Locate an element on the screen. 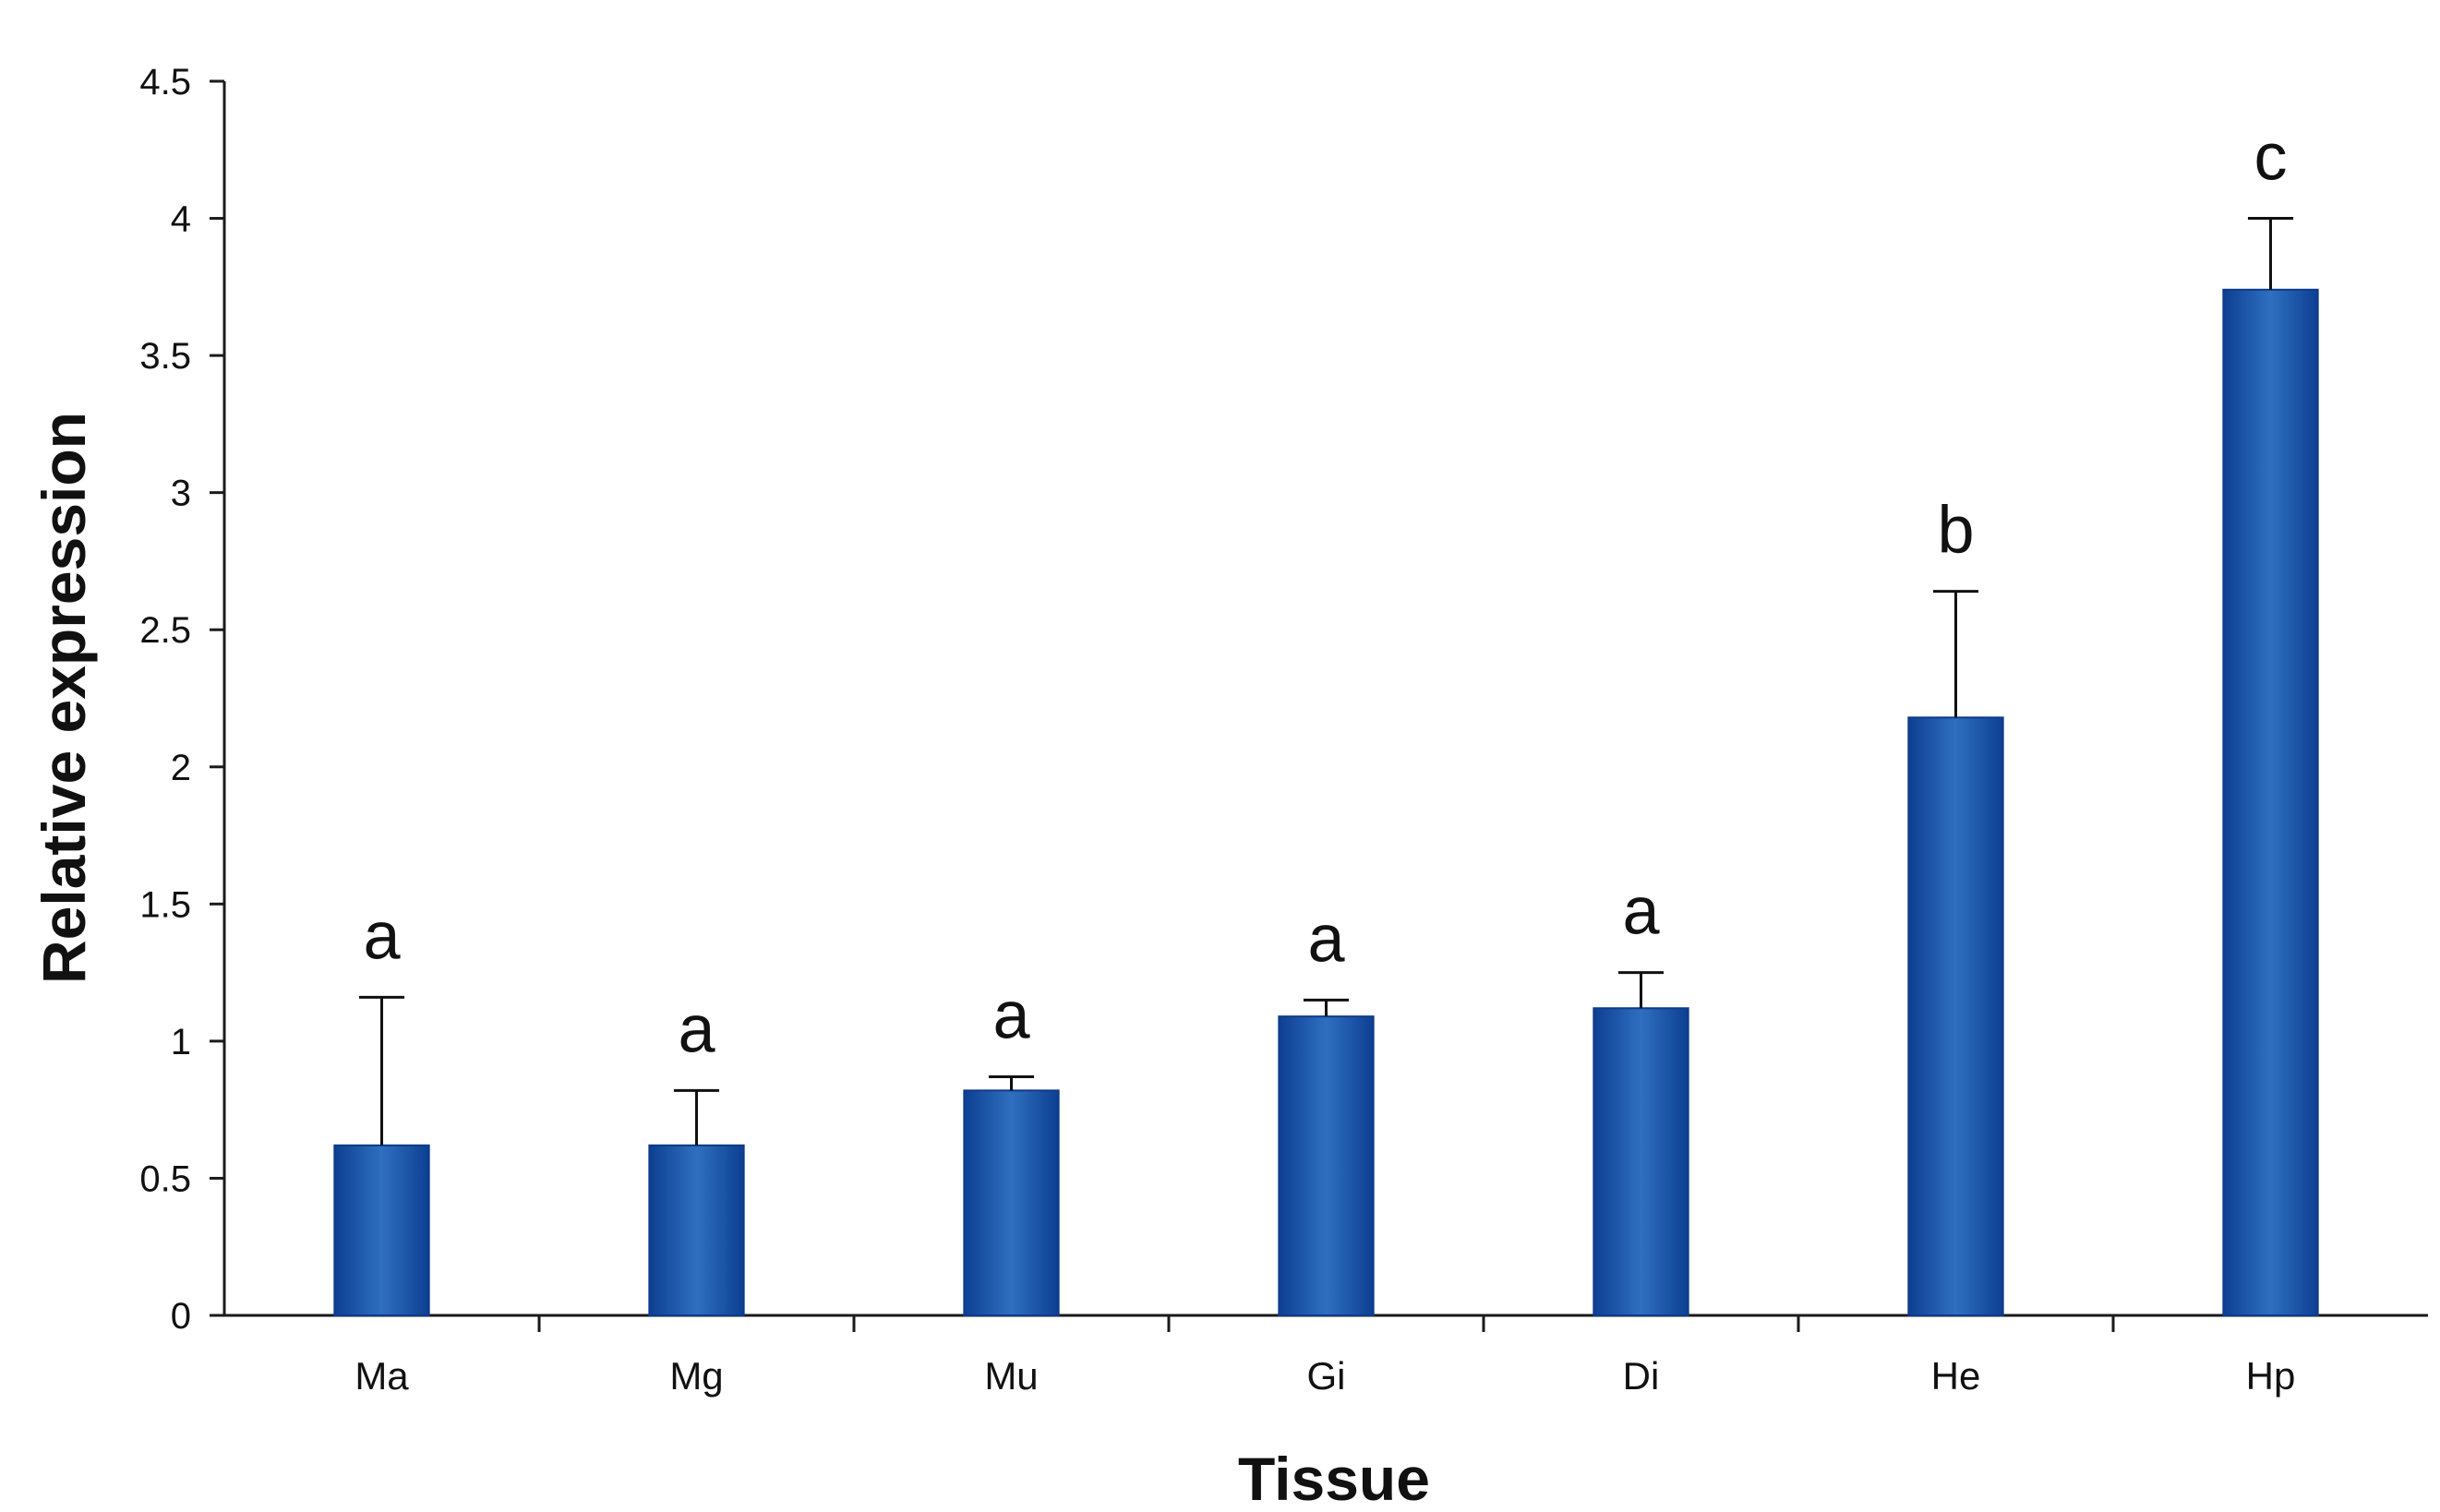  y-ticks: 0 0.5 1 1.5 2 2.5 3 3.5 4 4.5 is located at coordinates (182, 699).